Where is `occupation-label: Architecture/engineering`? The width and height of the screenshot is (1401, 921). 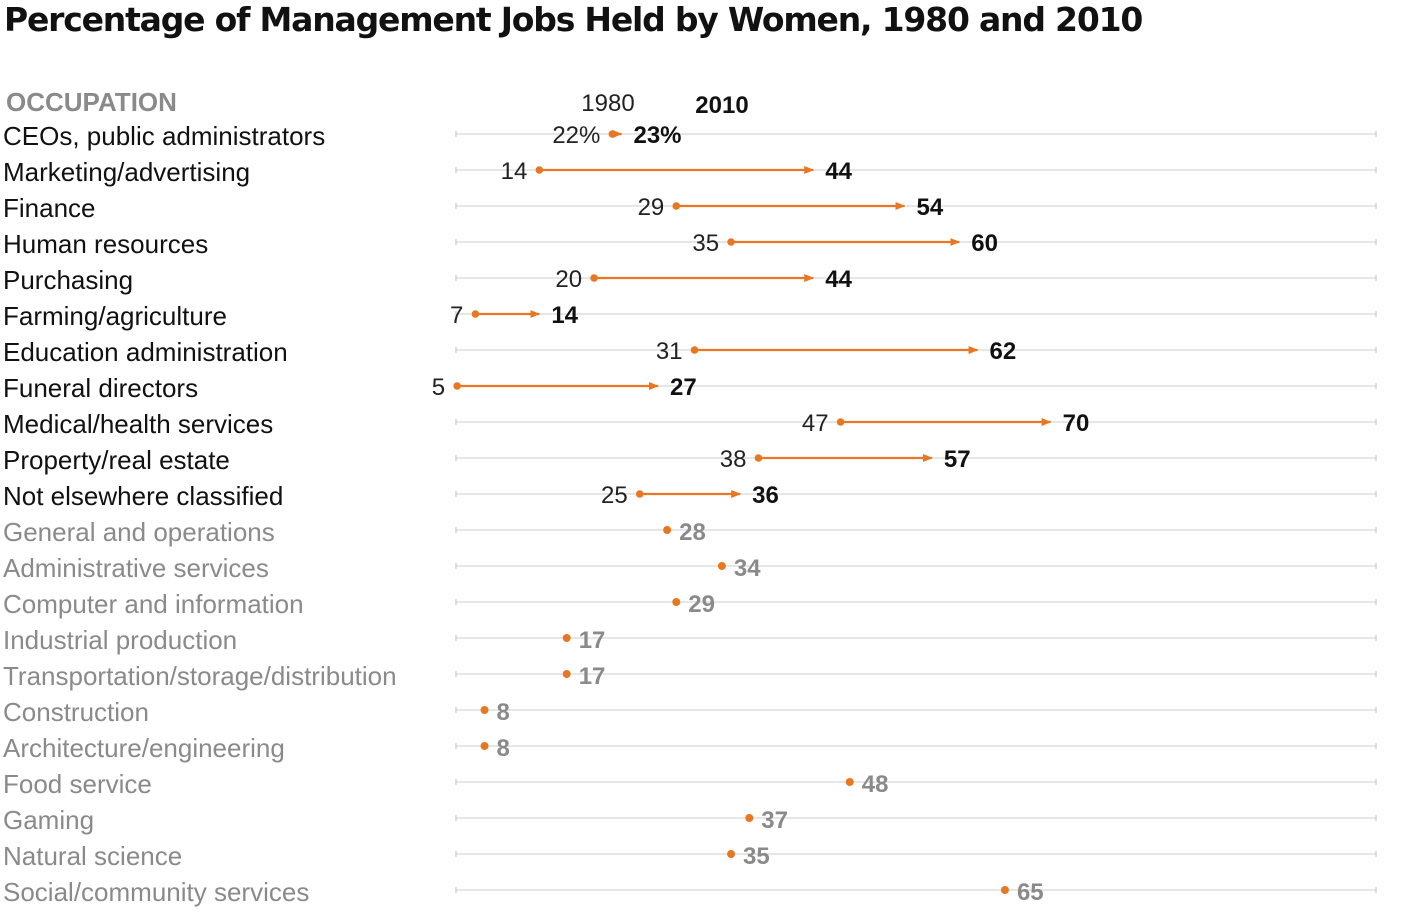 occupation-label: Architecture/engineering is located at coordinates (144, 748).